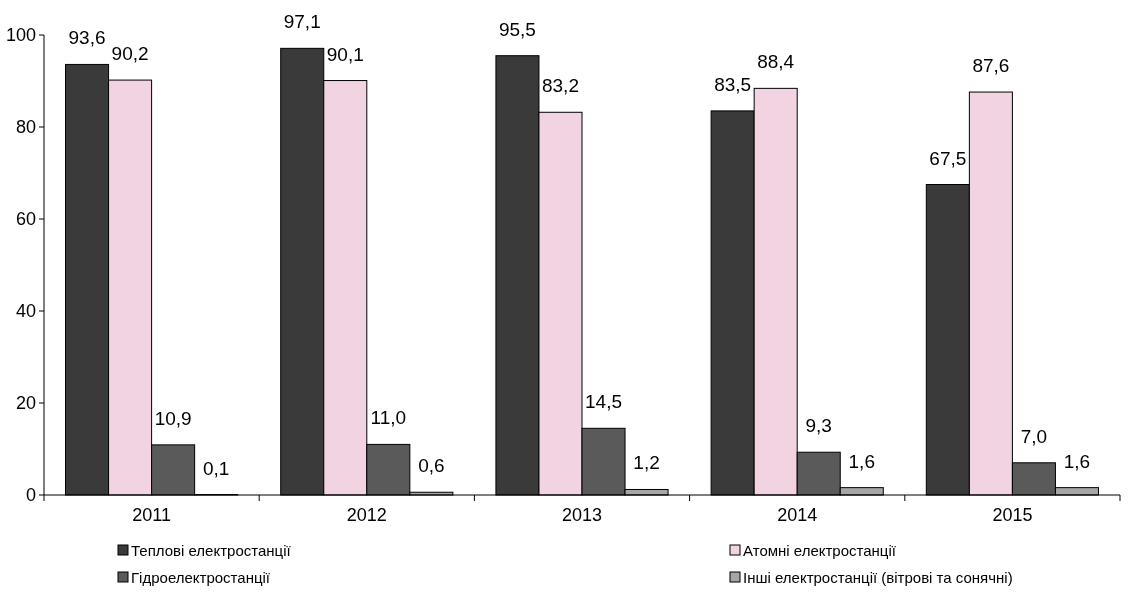  I want to click on y-tick-label: 60, so click(25, 219).